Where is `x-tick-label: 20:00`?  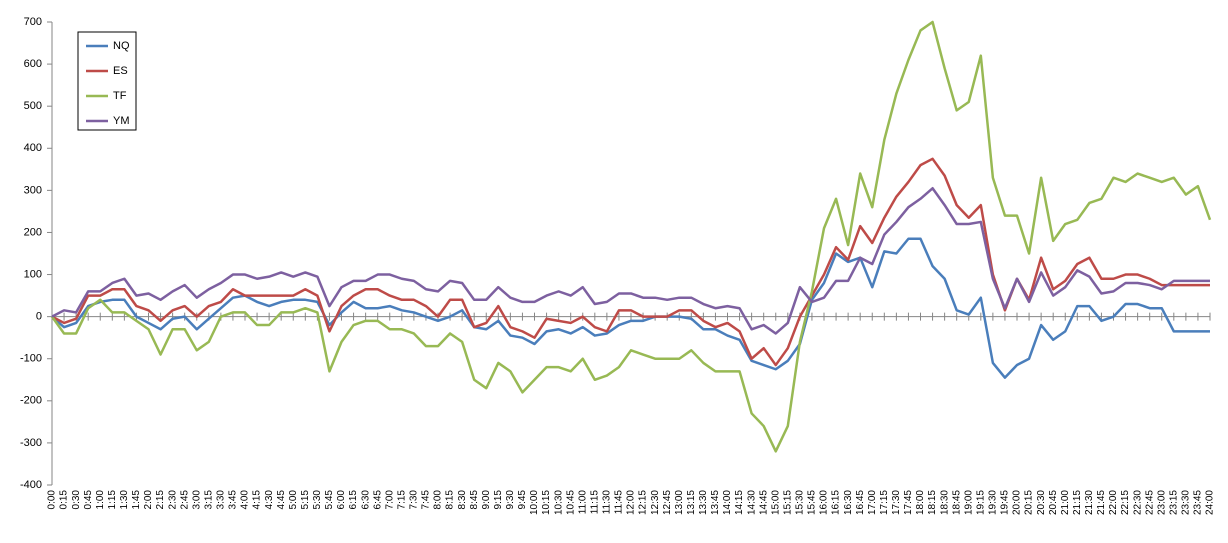 x-tick-label: 20:00 is located at coordinates (1017, 502).